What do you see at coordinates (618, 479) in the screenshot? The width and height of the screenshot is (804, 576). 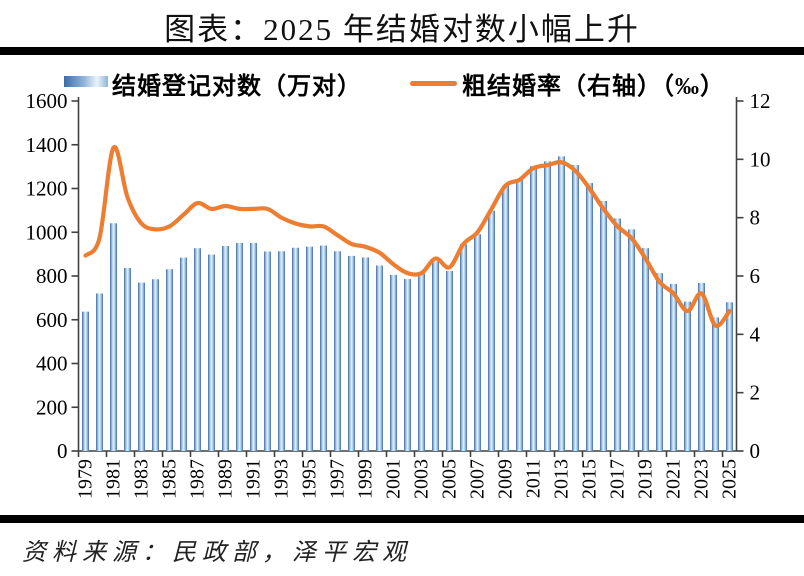 I see `x-tick-label: 2017` at bounding box center [618, 479].